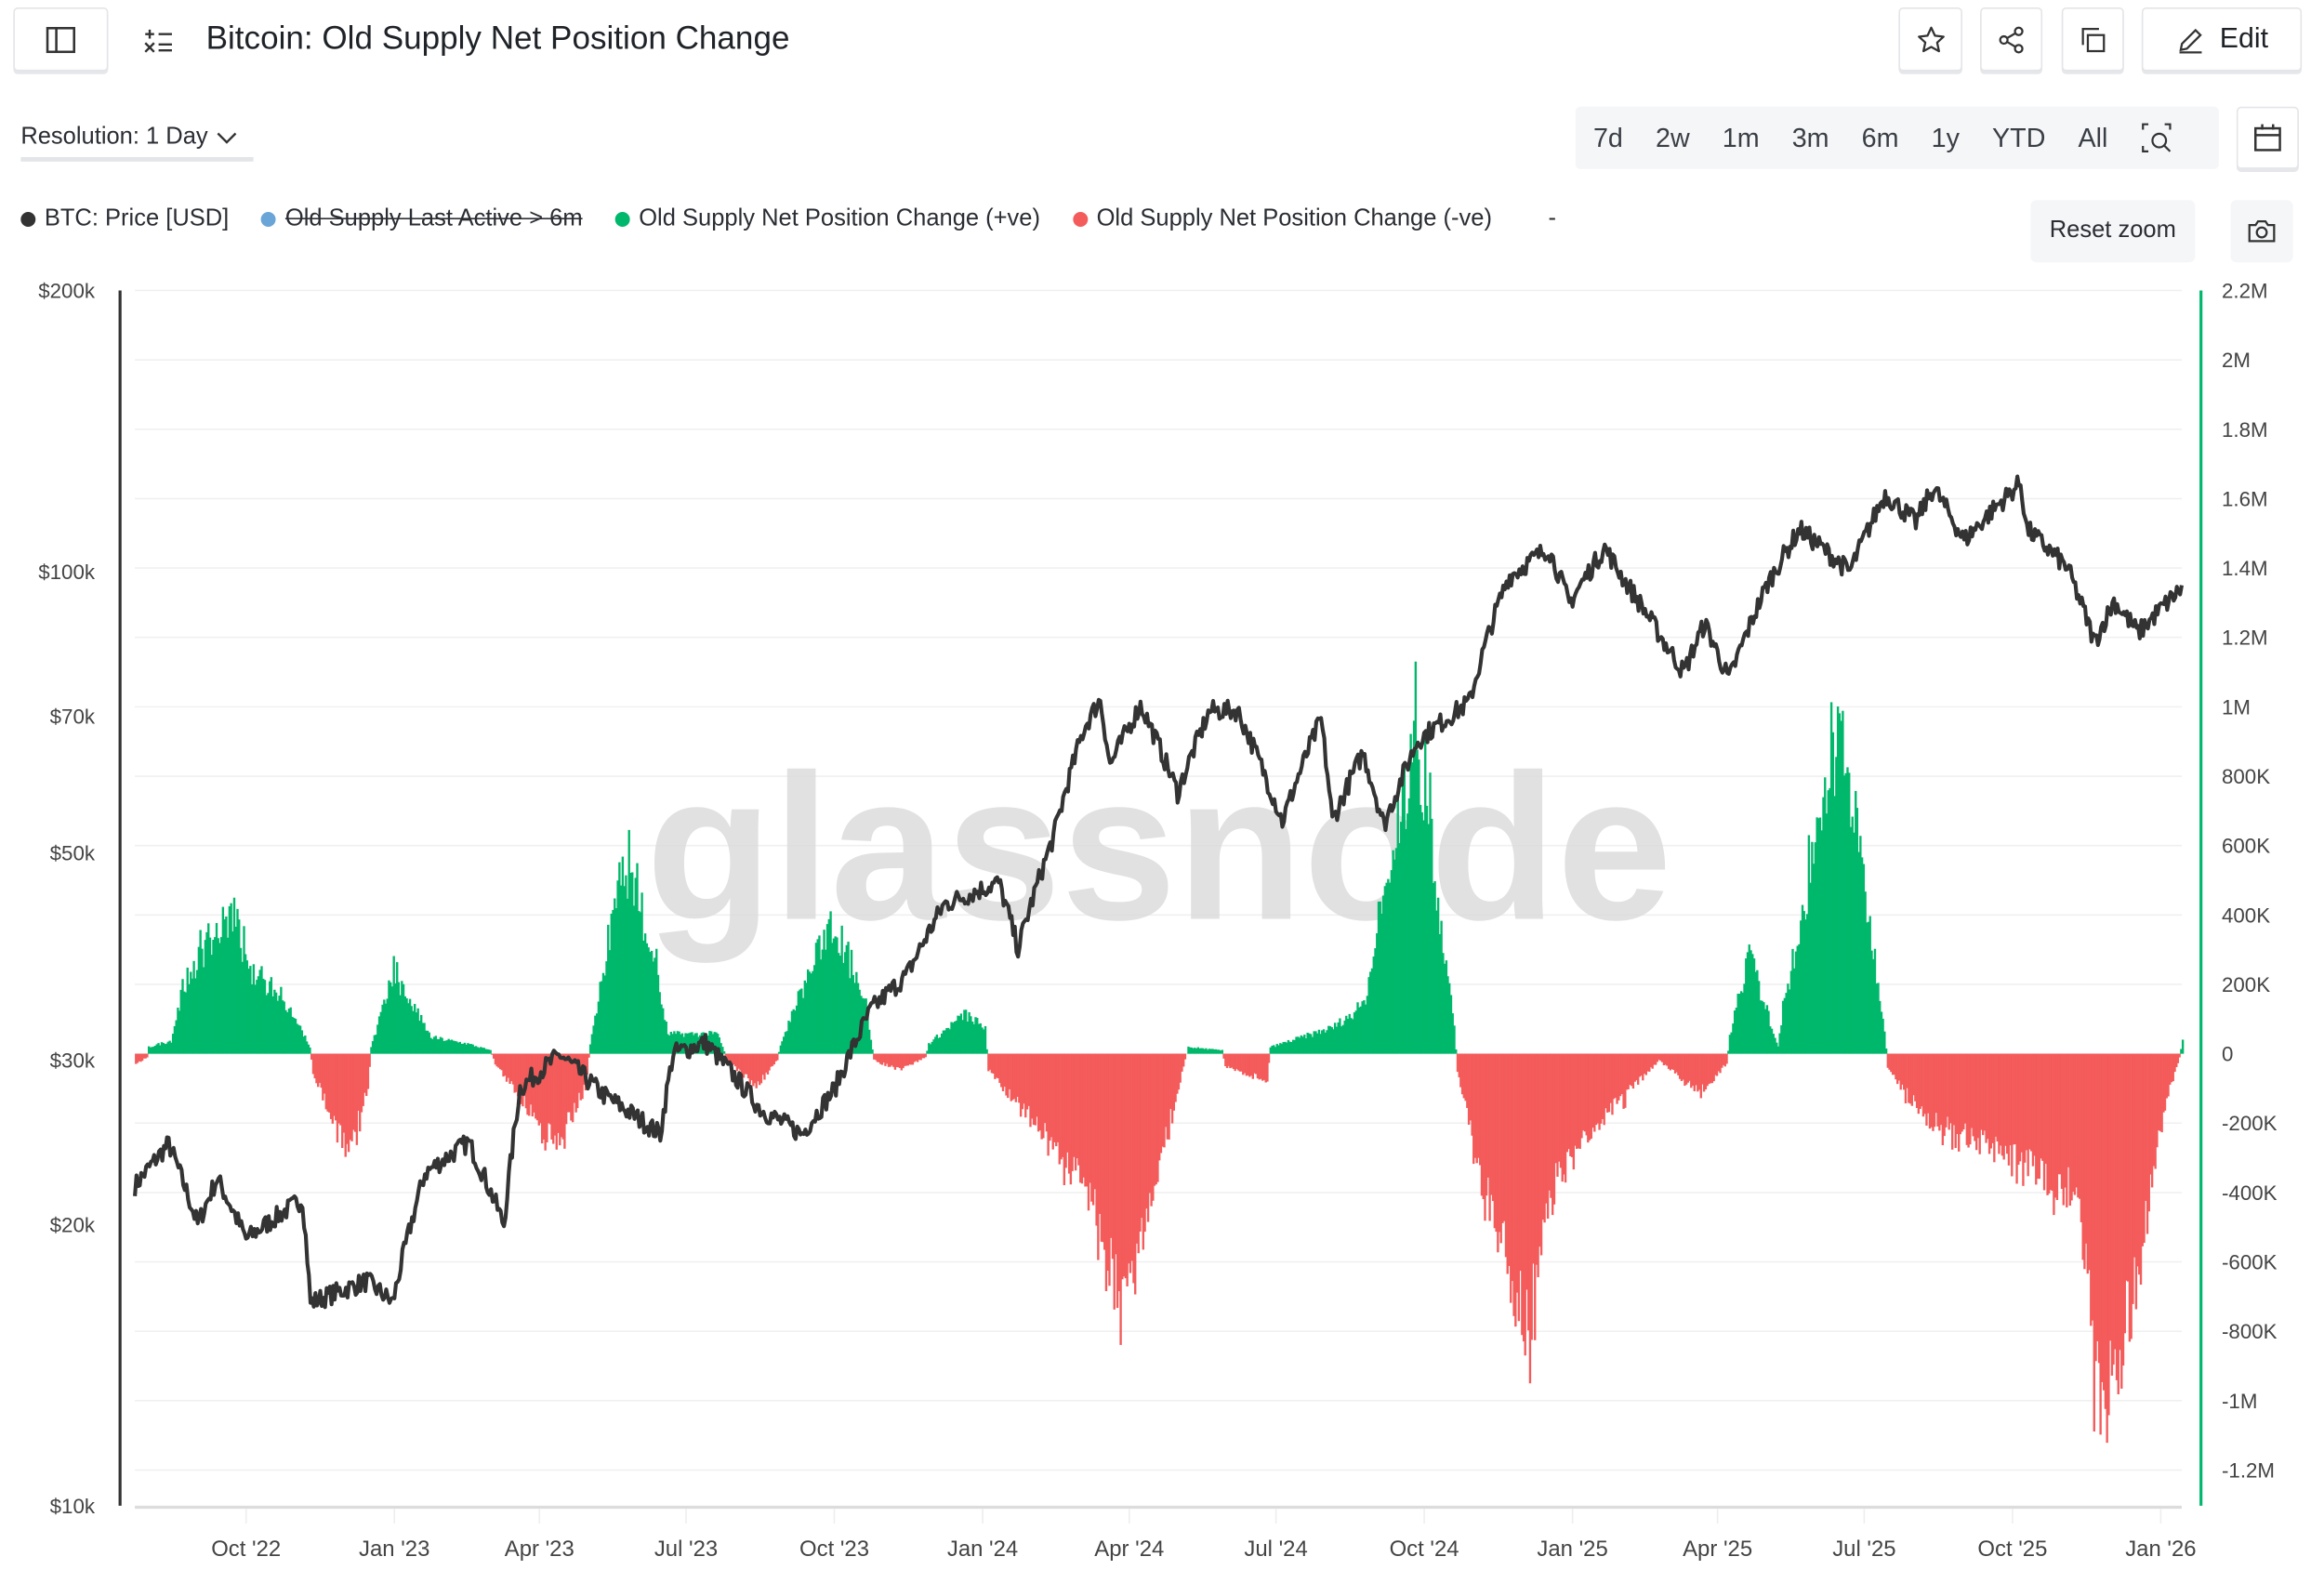  What do you see at coordinates (2019, 137) in the screenshot?
I see `range-ytd: YTD` at bounding box center [2019, 137].